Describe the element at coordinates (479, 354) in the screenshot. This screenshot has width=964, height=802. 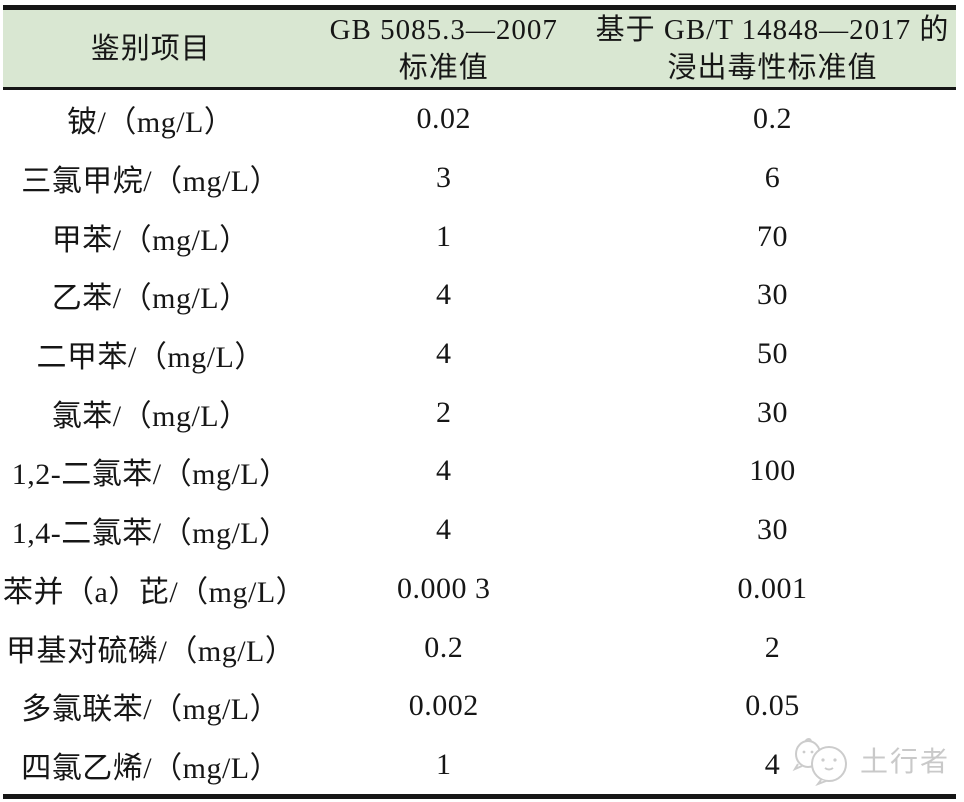
I see `table-row: 二甲苯/（mg/L） 4 50` at that location.